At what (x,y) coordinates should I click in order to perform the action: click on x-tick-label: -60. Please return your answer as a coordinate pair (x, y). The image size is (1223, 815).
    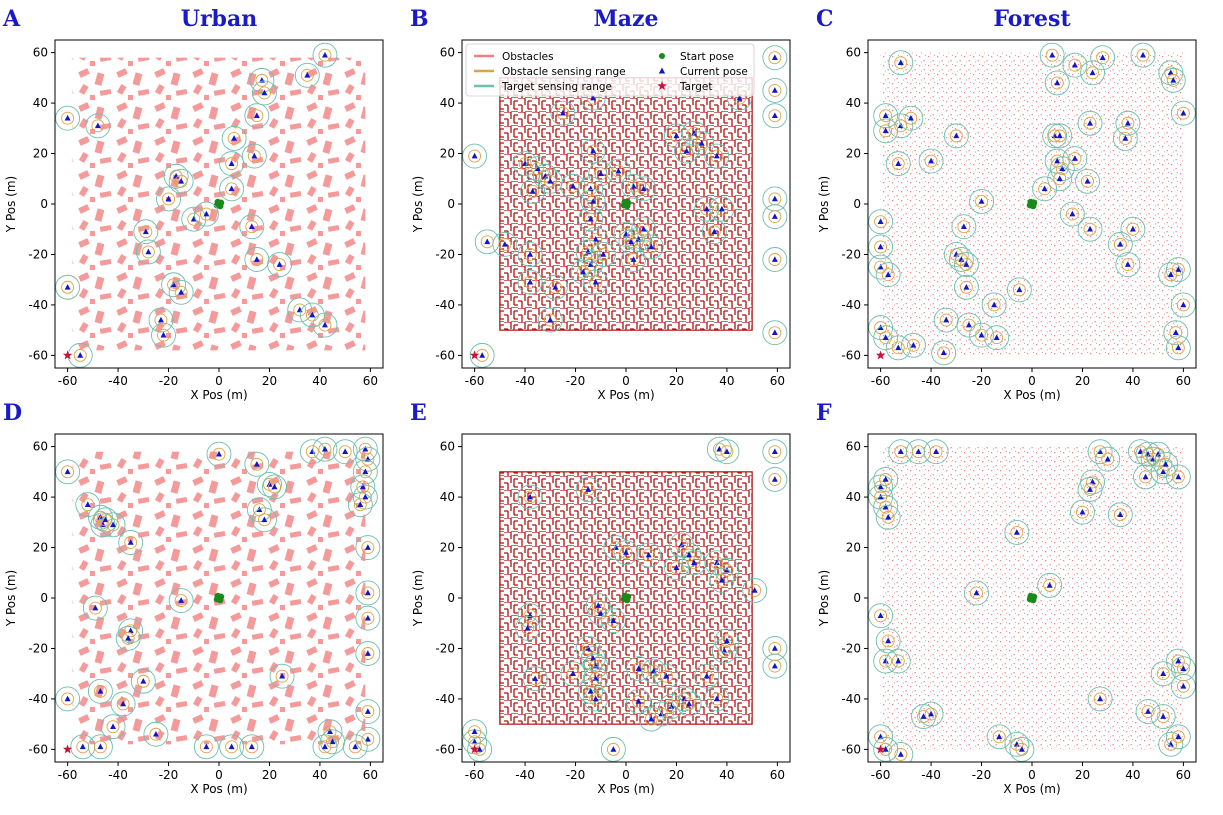
    Looking at the image, I should click on (881, 381).